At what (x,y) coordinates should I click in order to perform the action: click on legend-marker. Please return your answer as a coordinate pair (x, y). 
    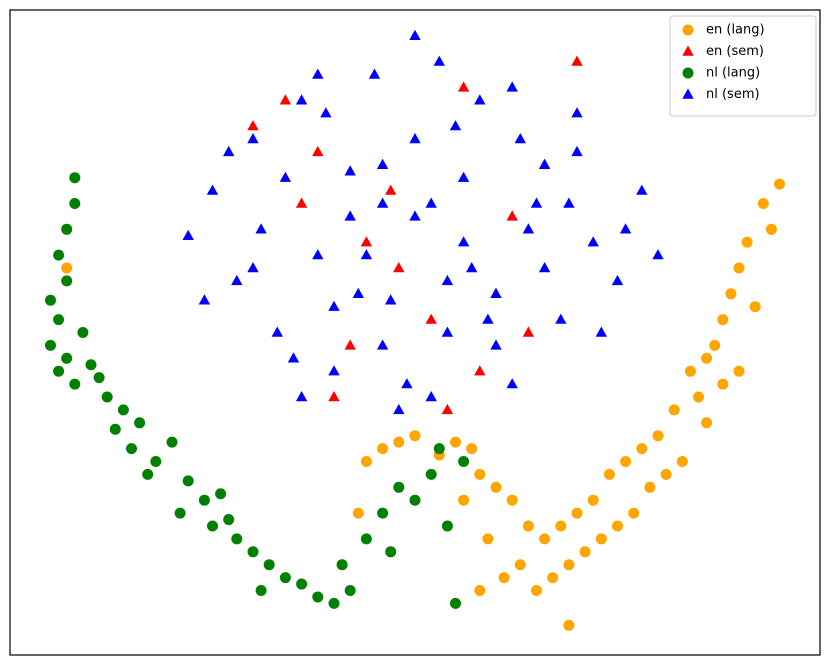
    Looking at the image, I should click on (688, 93).